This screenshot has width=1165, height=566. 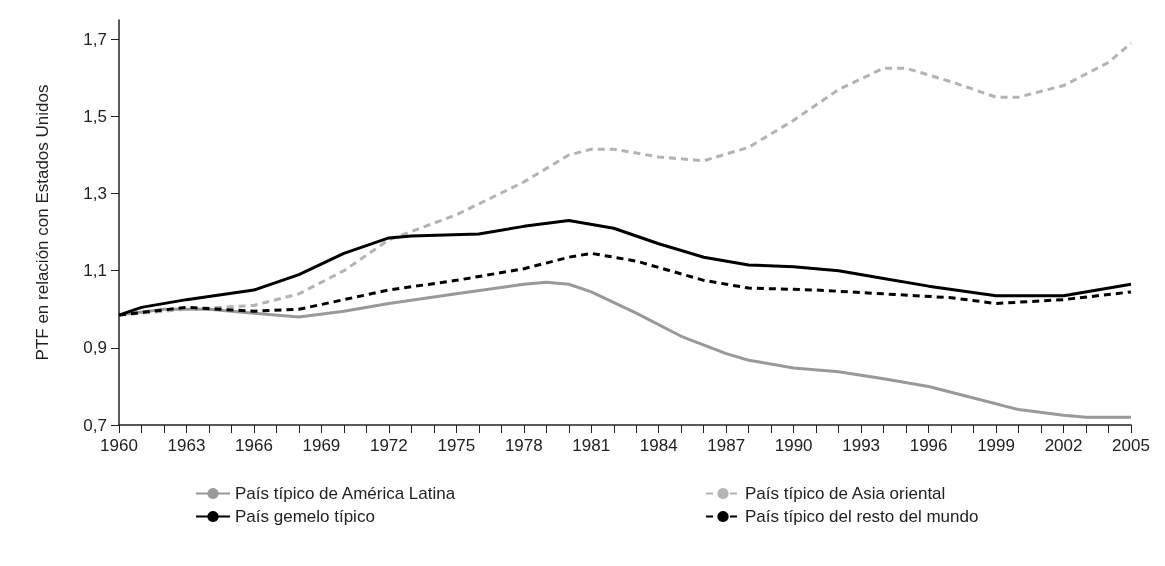 I want to click on x-tick-label: 1966, so click(x=254, y=445).